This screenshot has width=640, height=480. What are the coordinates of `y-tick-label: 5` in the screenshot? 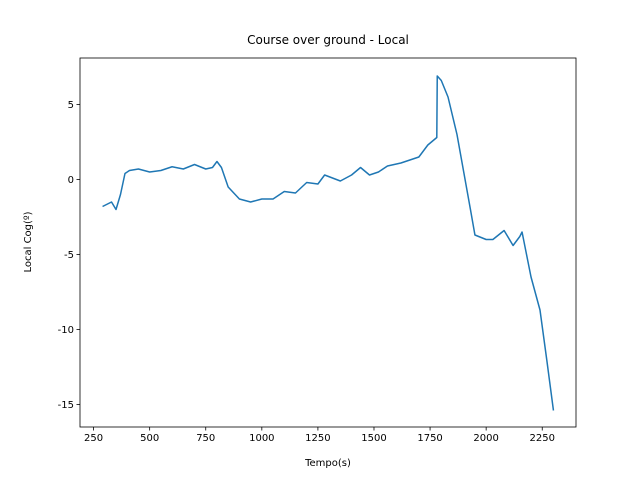 It's located at (71, 105).